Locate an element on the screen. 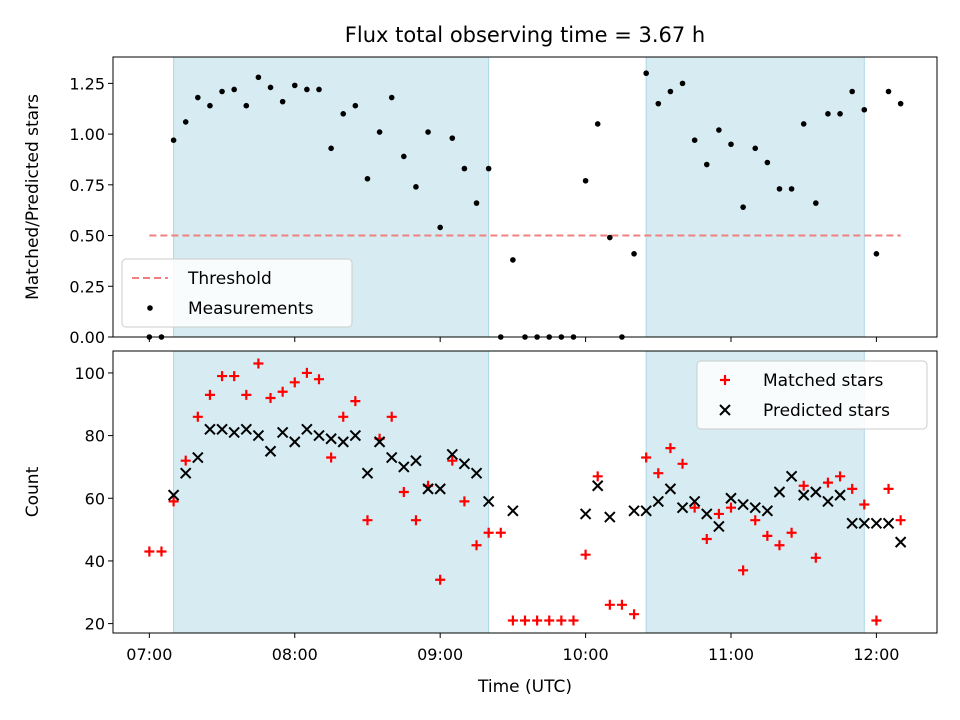  y-tick-label: 100 is located at coordinates (89, 373).